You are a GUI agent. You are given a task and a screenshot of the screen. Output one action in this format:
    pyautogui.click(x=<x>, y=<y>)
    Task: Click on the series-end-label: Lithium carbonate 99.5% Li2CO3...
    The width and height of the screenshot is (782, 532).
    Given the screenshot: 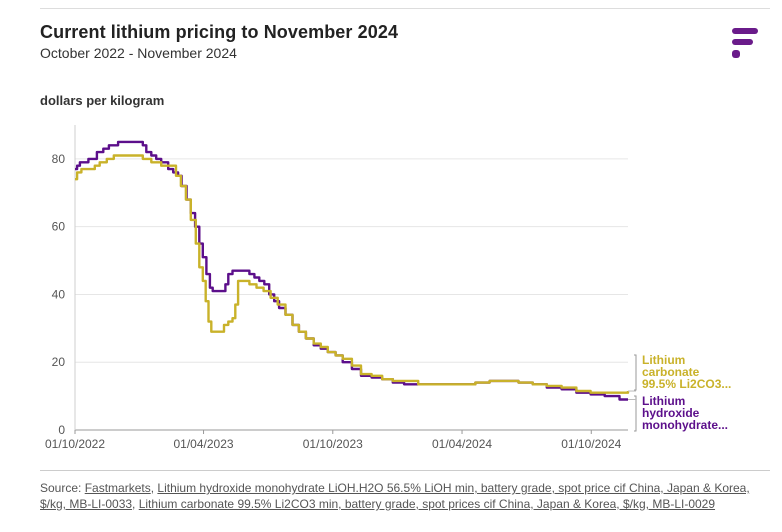 What is the action you would take?
    pyautogui.click(x=686, y=372)
    